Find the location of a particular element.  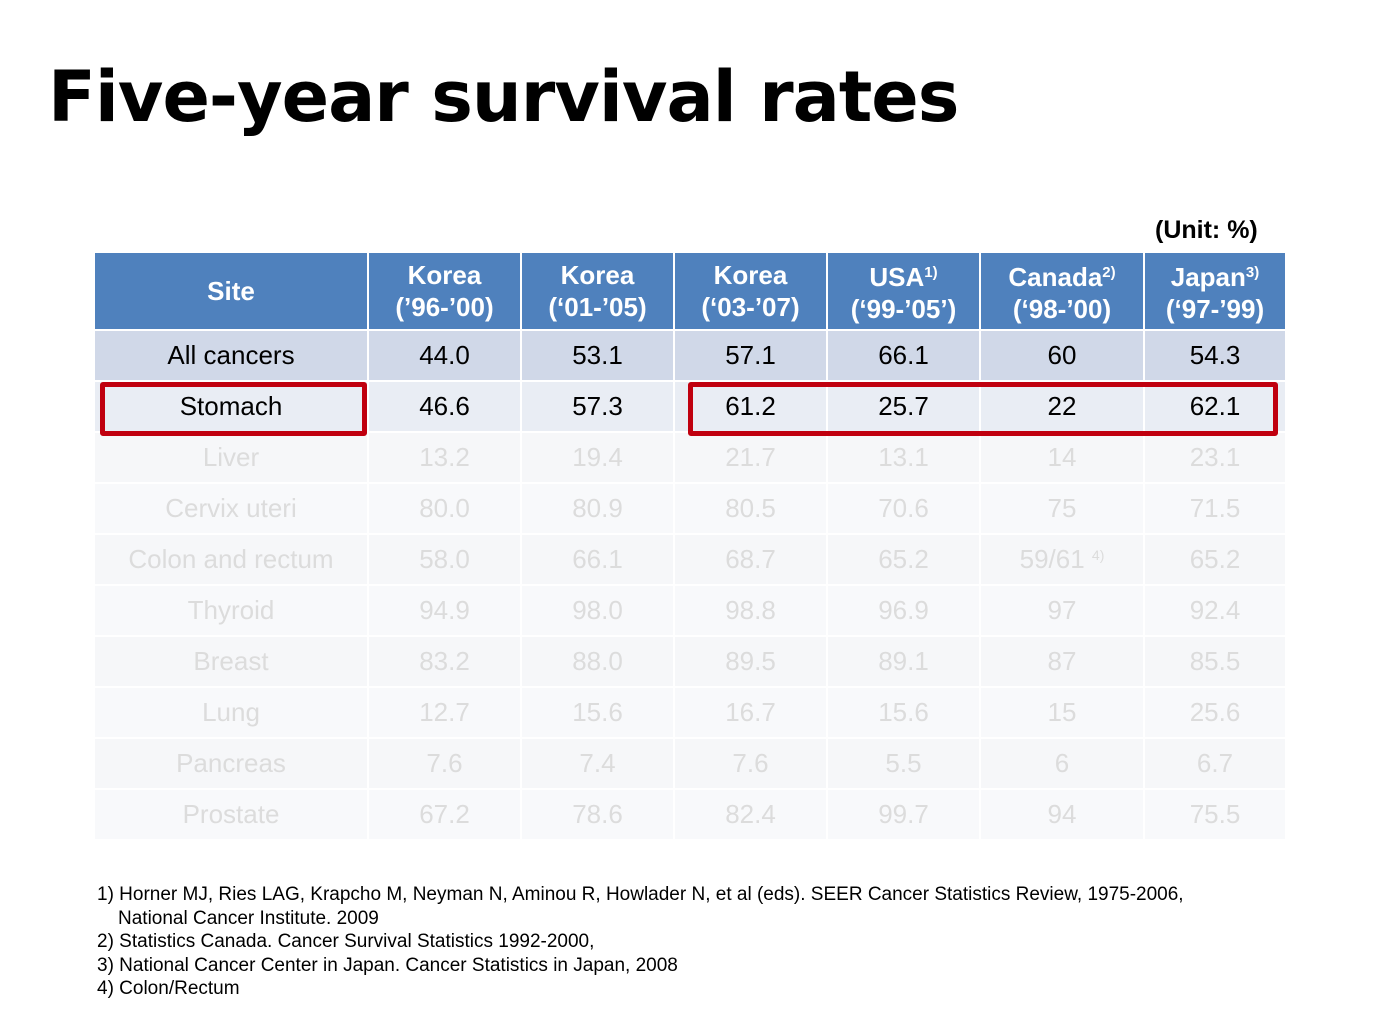

value-cell: 22 is located at coordinates (1062, 407).